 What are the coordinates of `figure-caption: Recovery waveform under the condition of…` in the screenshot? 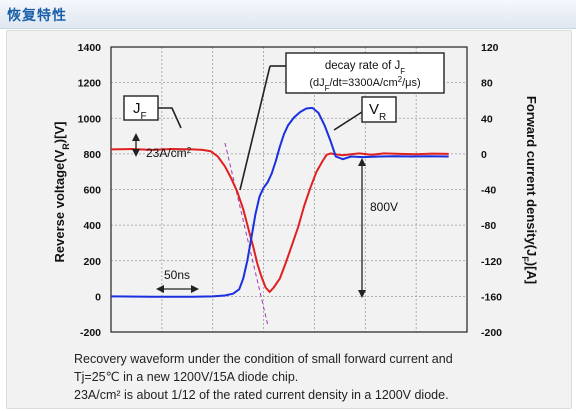 It's located at (309, 377).